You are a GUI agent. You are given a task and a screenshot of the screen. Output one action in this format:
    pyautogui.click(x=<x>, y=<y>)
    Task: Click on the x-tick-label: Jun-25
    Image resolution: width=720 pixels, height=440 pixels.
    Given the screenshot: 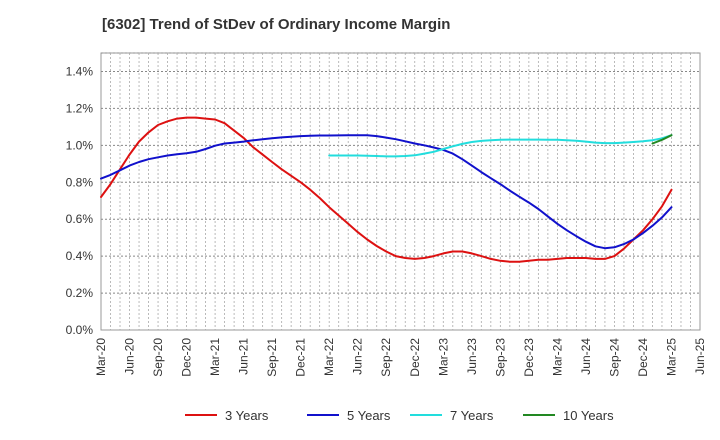 What is the action you would take?
    pyautogui.click(x=700, y=356)
    